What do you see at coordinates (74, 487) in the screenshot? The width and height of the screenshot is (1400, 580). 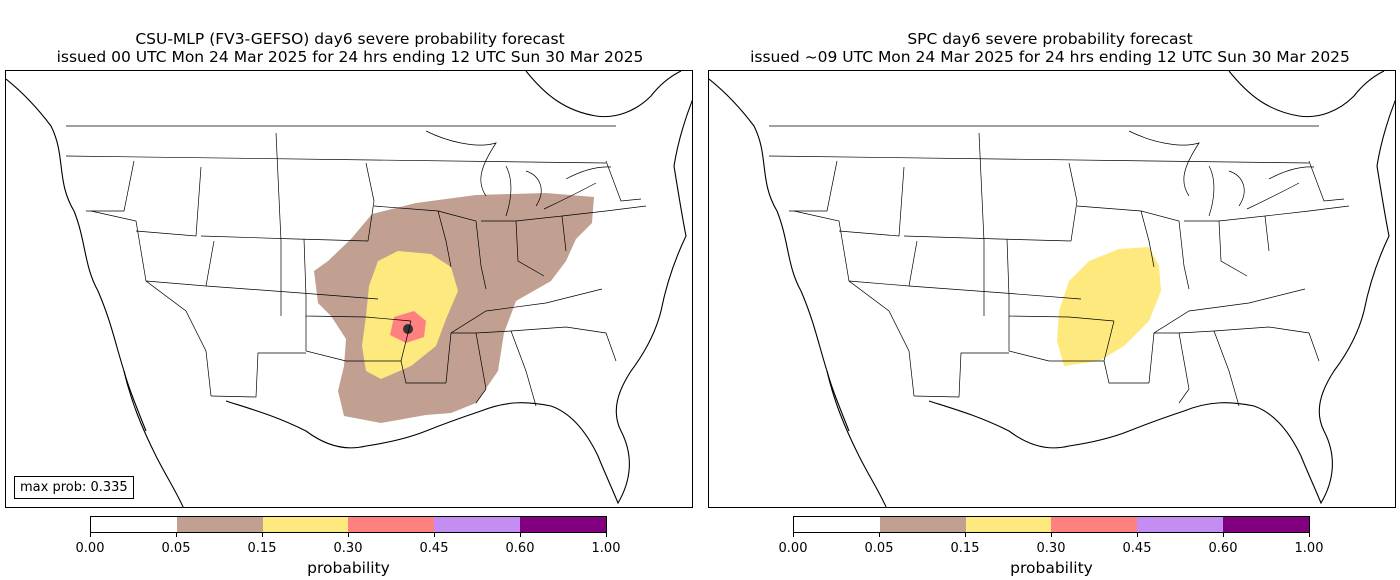 I see `max-prob-box: max prob: 0.335` at bounding box center [74, 487].